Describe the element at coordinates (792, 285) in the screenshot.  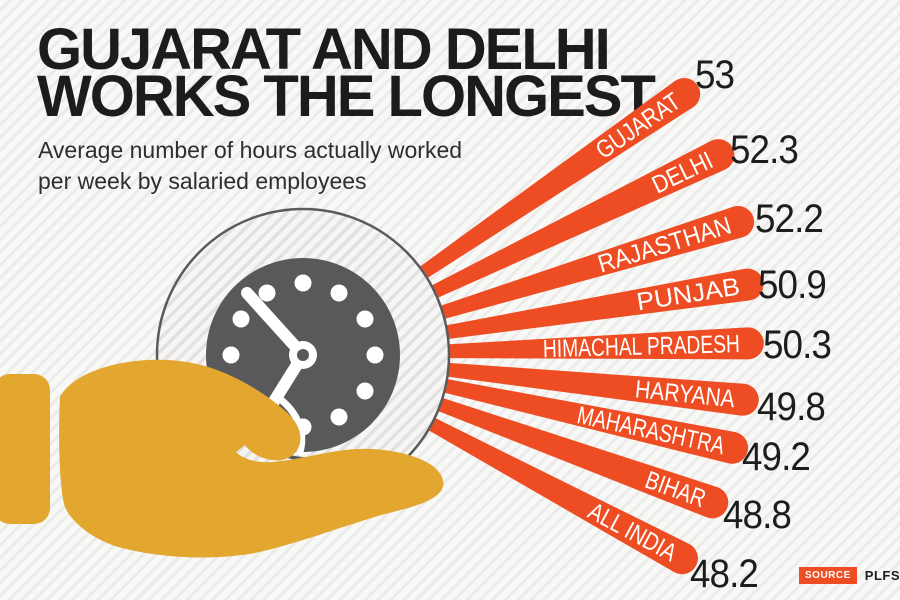
I see `value-punjab: 50.9` at that location.